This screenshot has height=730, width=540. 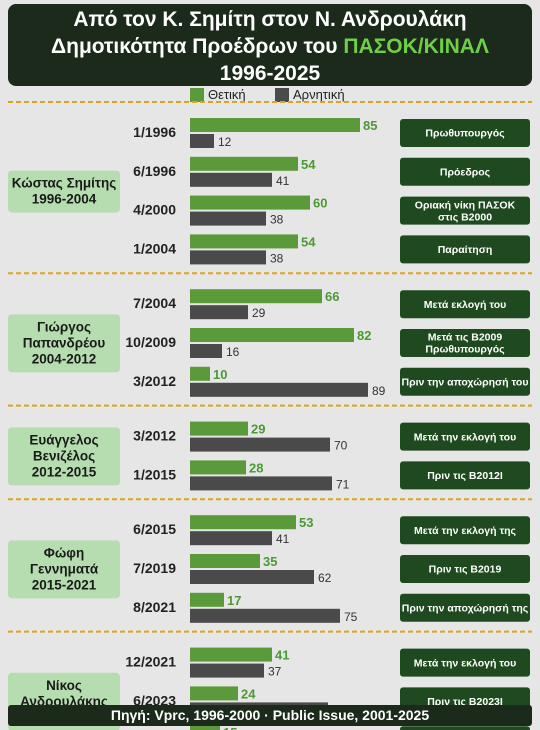 What do you see at coordinates (64, 568) in the screenshot?
I see `leader-name-text: Γεννηματά` at bounding box center [64, 568].